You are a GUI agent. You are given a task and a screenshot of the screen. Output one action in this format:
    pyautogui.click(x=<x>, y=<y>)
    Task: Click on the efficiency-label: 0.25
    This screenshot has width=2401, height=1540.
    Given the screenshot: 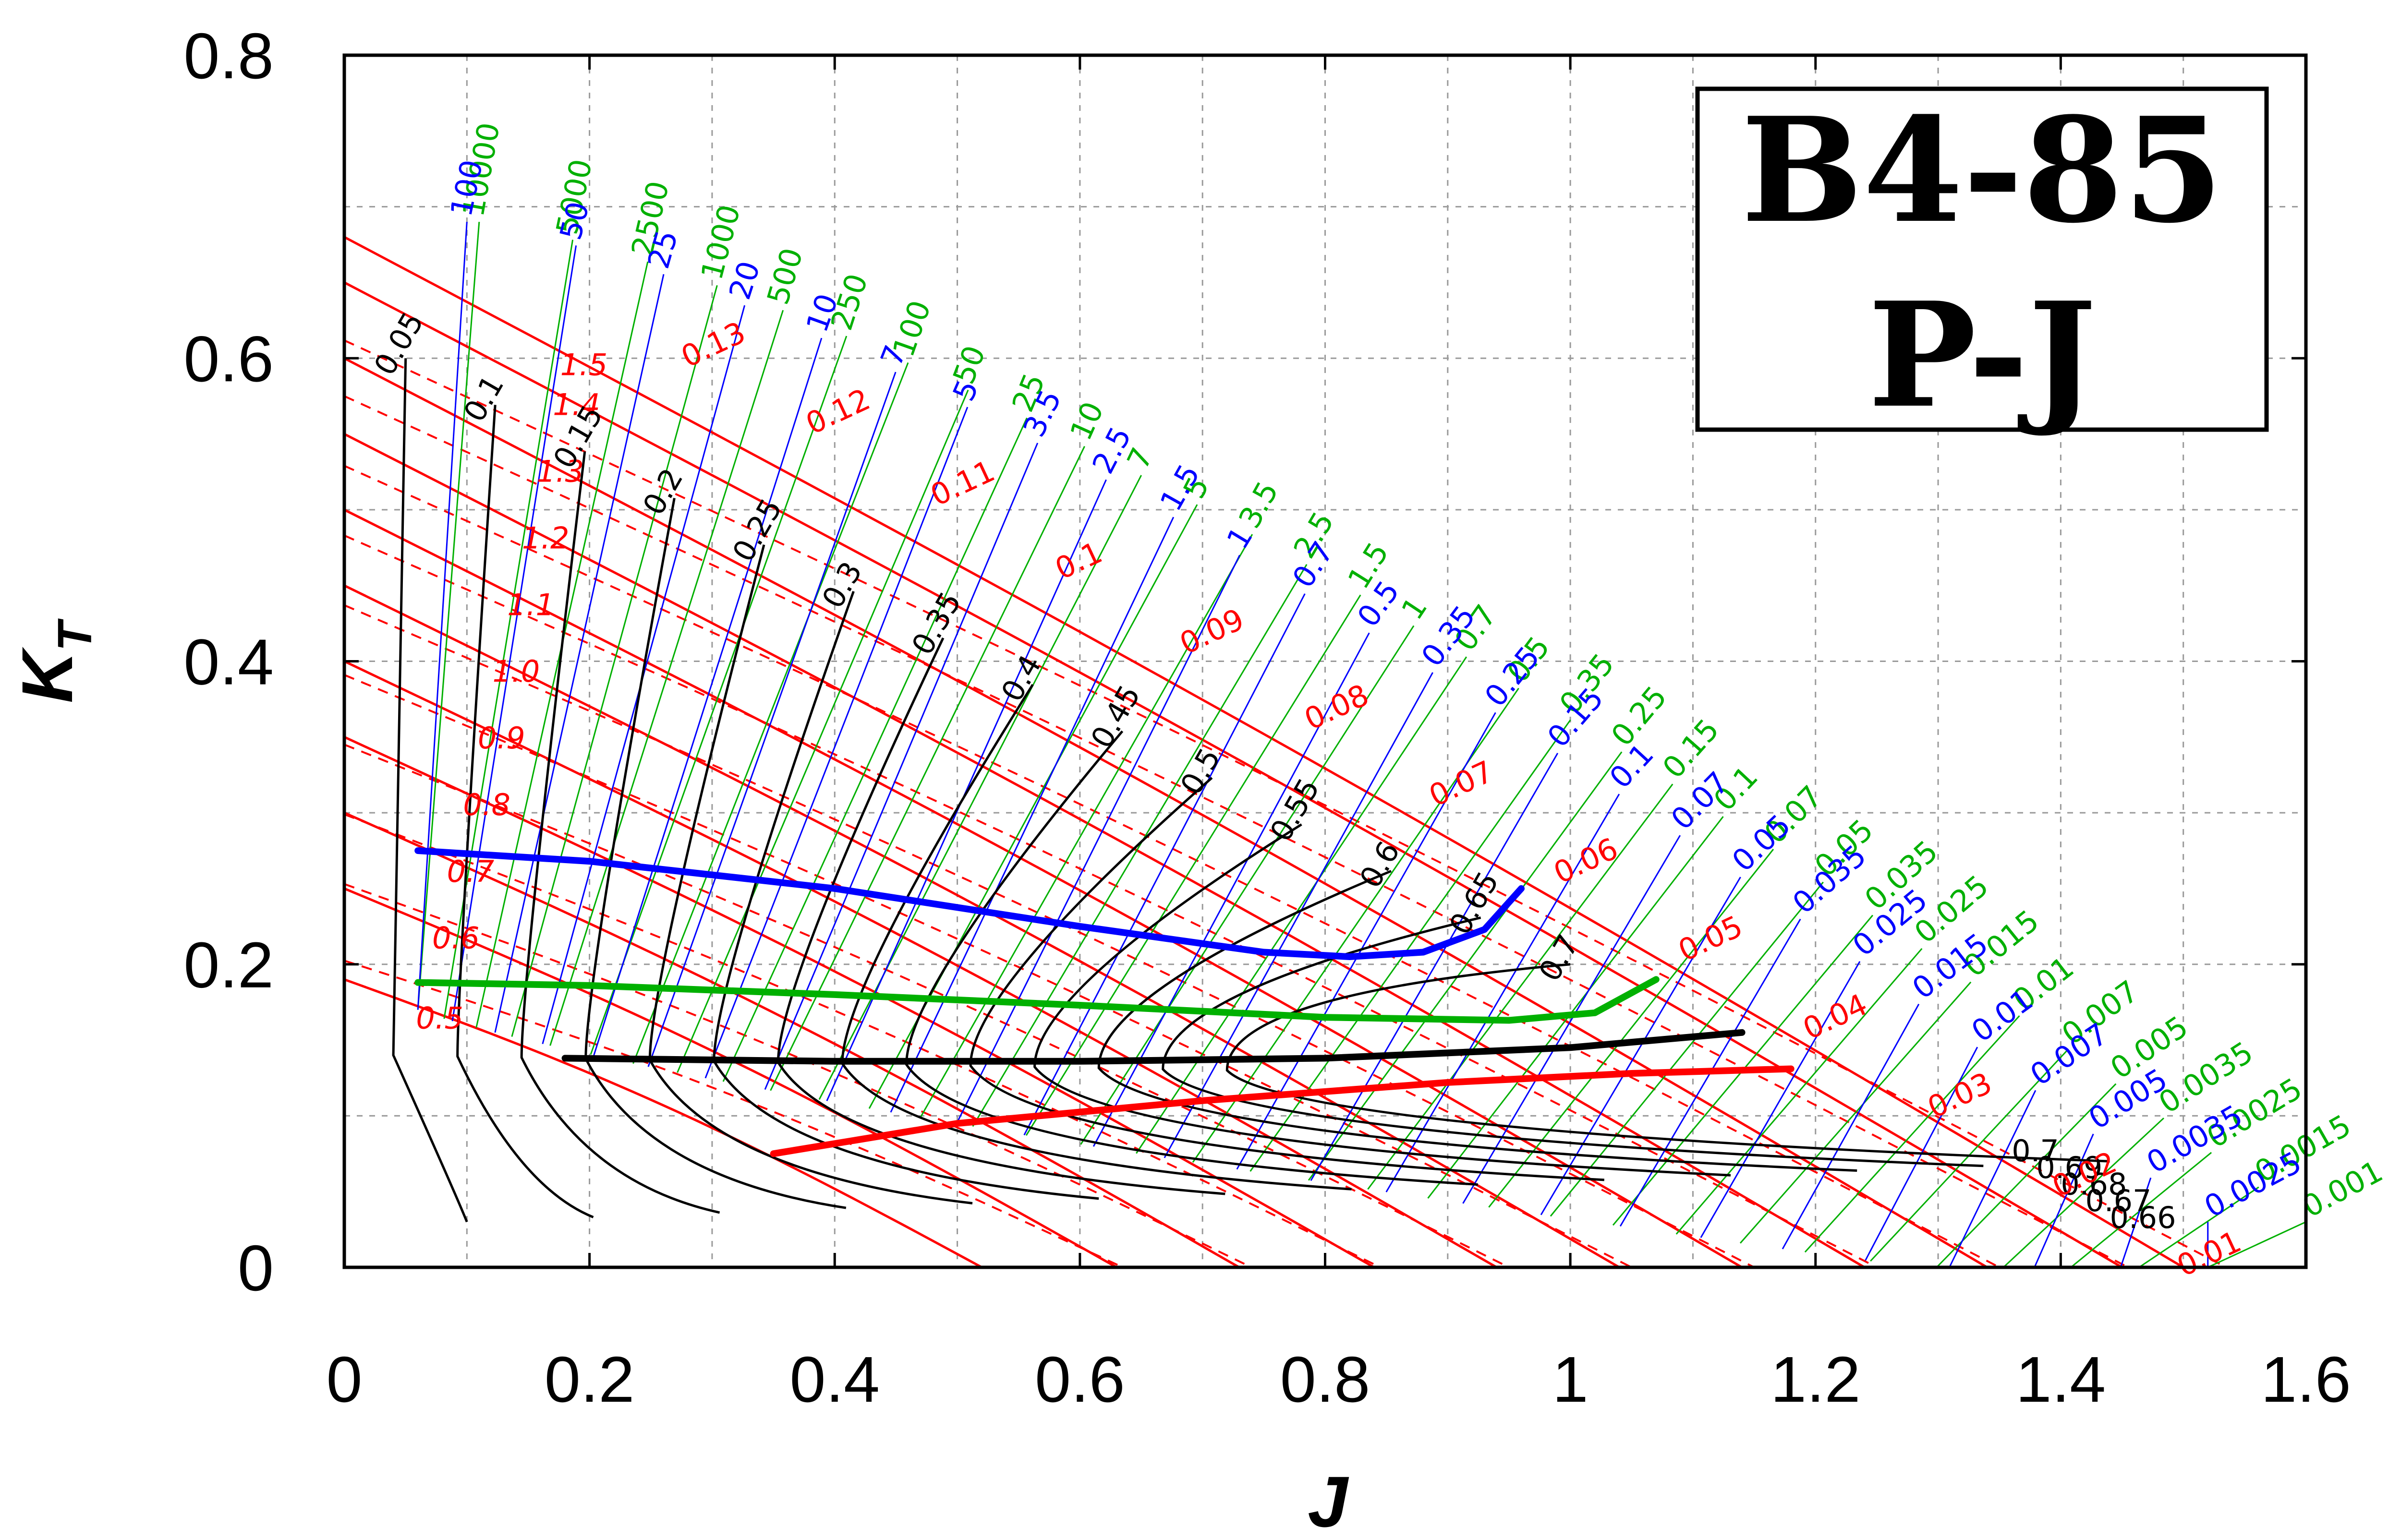 What is the action you would take?
    pyautogui.click(x=757, y=530)
    